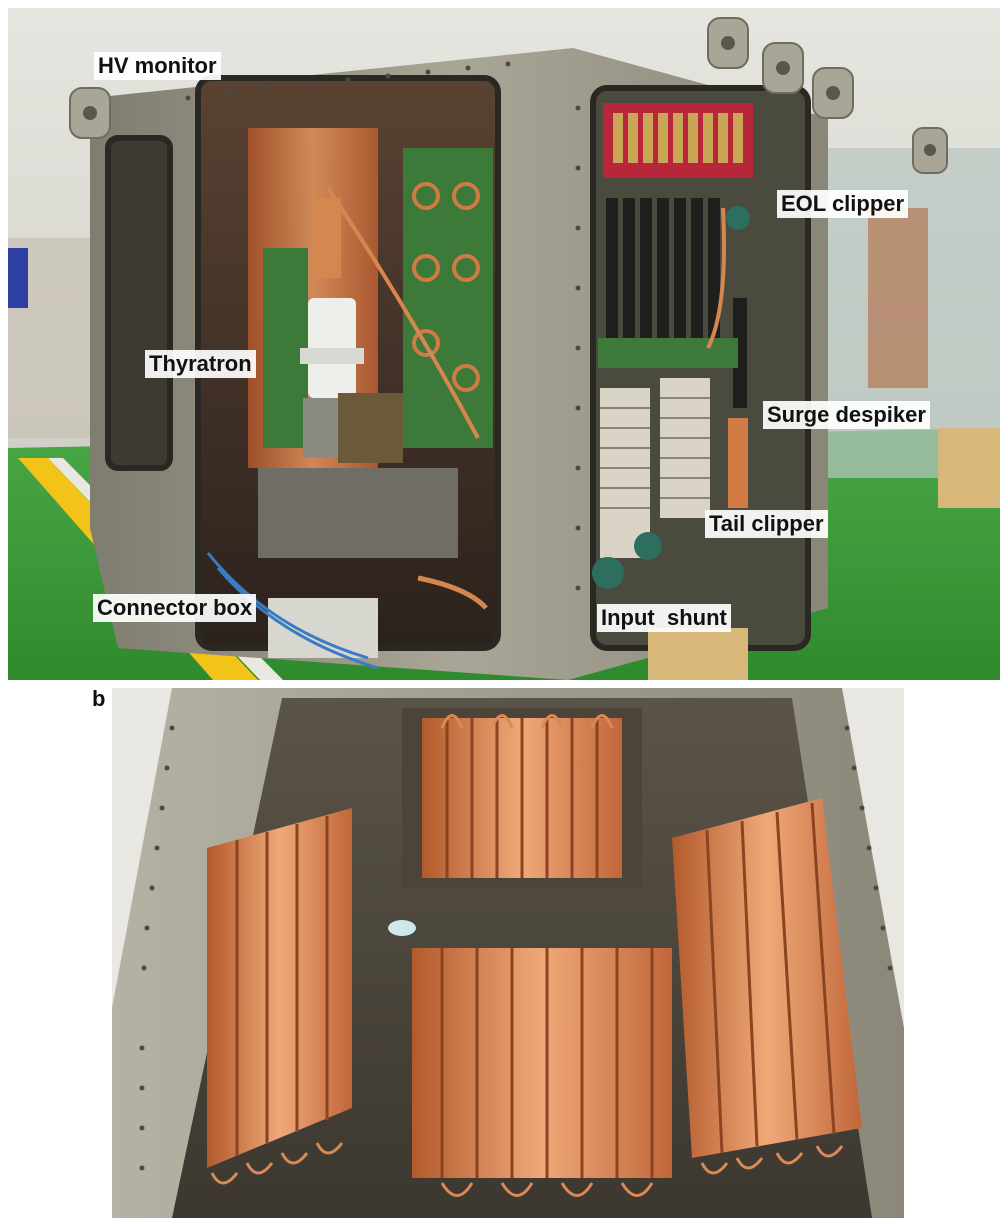 This screenshot has width=1008, height=1224. Describe the element at coordinates (766, 524) in the screenshot. I see `label-tail-clipper: Tail clipper` at that location.